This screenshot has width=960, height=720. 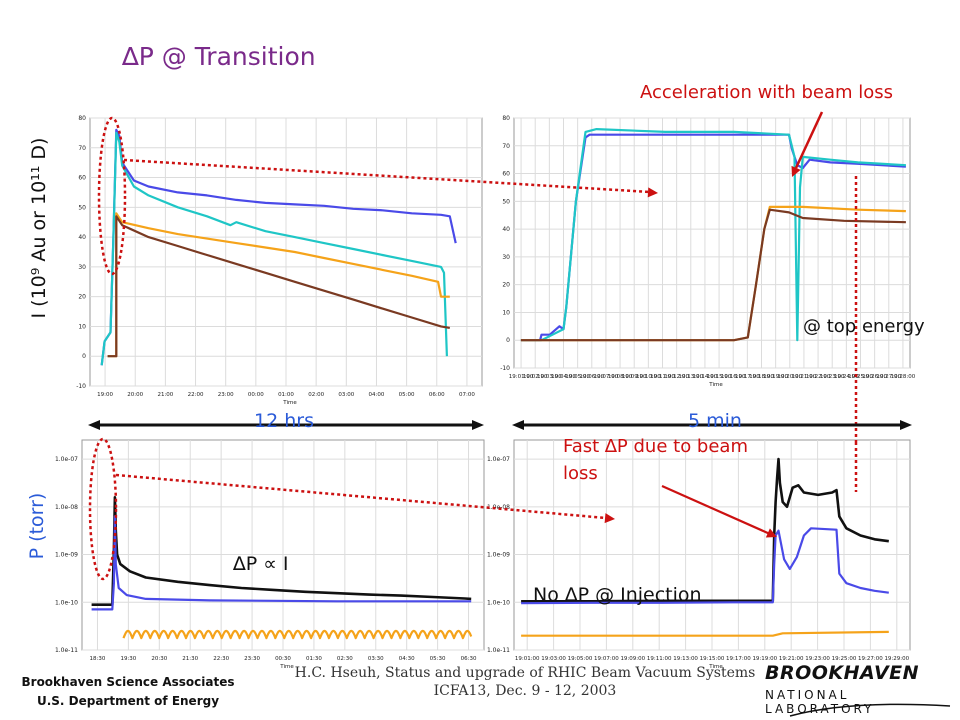 What do you see at coordinates (407, 395) in the screenshot?
I see `x-tick-label: 05:00` at bounding box center [407, 395].